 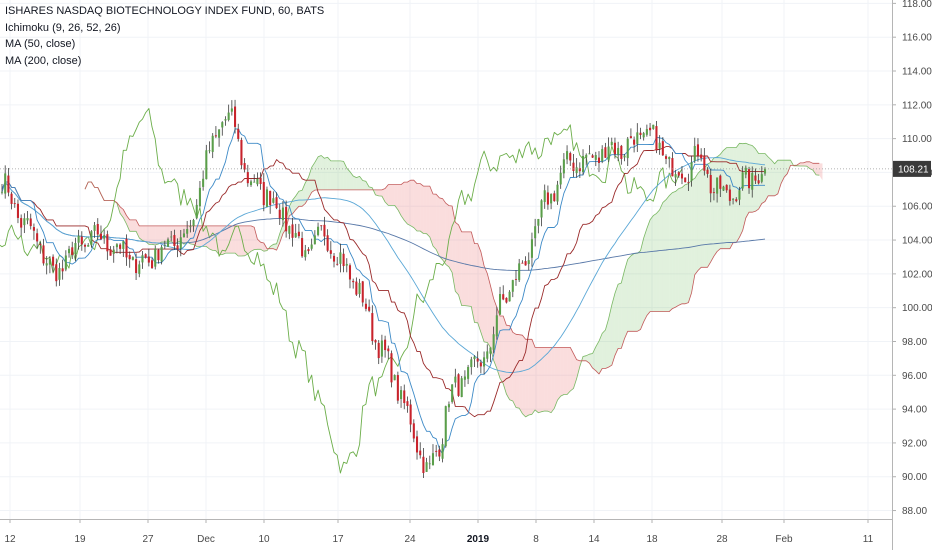 What do you see at coordinates (917, 105) in the screenshot?
I see `y-tick-label: 112.00` at bounding box center [917, 105].